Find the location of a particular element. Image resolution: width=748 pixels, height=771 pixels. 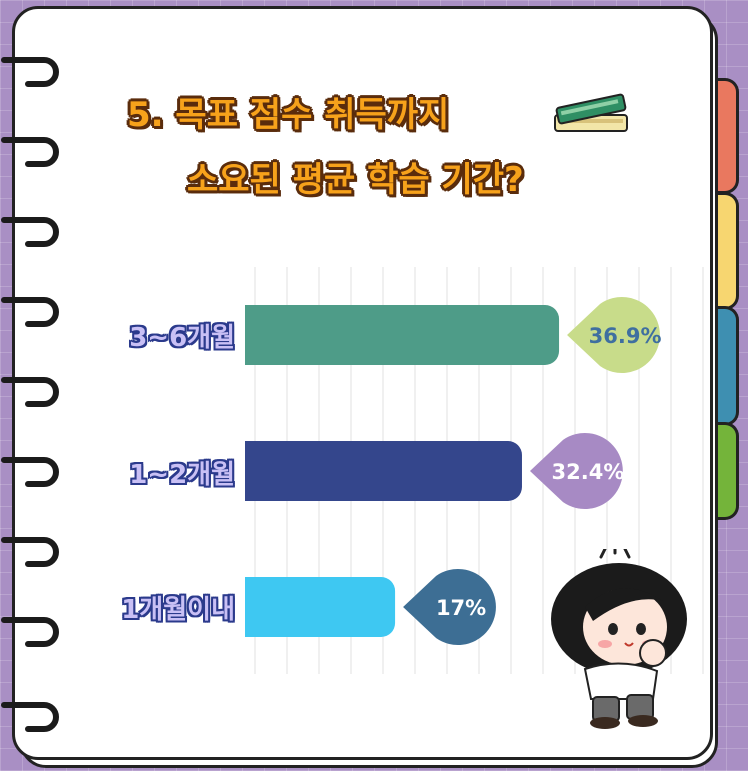

title-line-1: 5. 목표 점수 취득까지 is located at coordinates (288, 115).